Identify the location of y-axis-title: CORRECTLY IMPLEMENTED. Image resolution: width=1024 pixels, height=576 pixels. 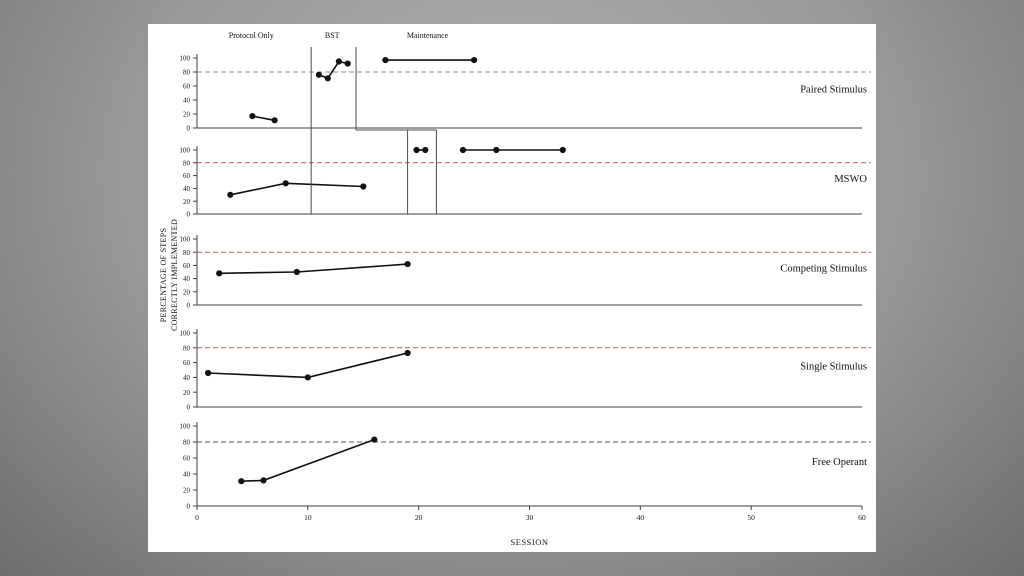
(174, 275).